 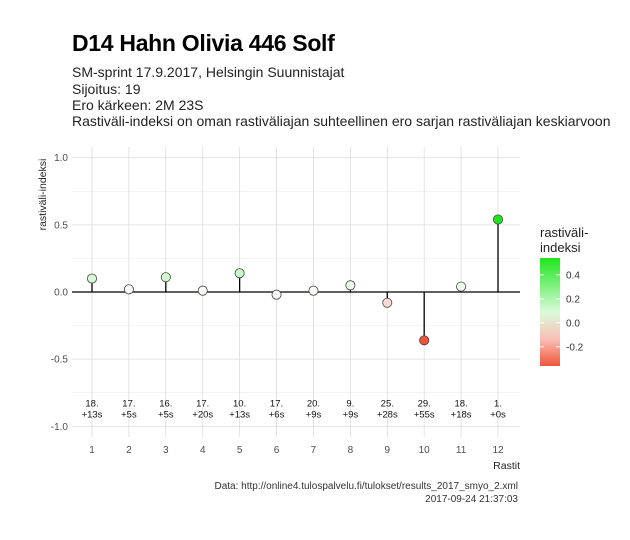 What do you see at coordinates (239, 403) in the screenshot?
I see `rank-label: 10.` at bounding box center [239, 403].